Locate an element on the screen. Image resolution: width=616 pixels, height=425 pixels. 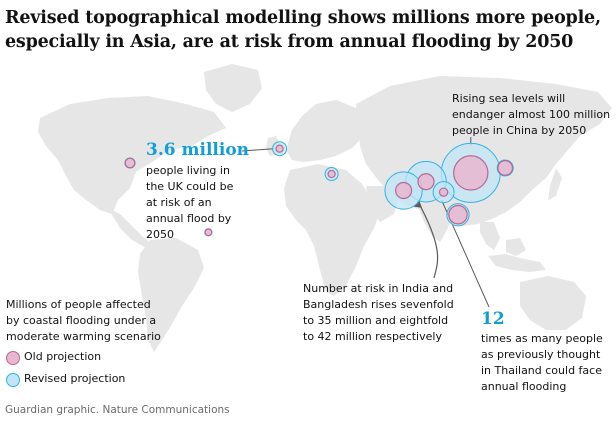
north-america-landmass is located at coordinates (132, 155).